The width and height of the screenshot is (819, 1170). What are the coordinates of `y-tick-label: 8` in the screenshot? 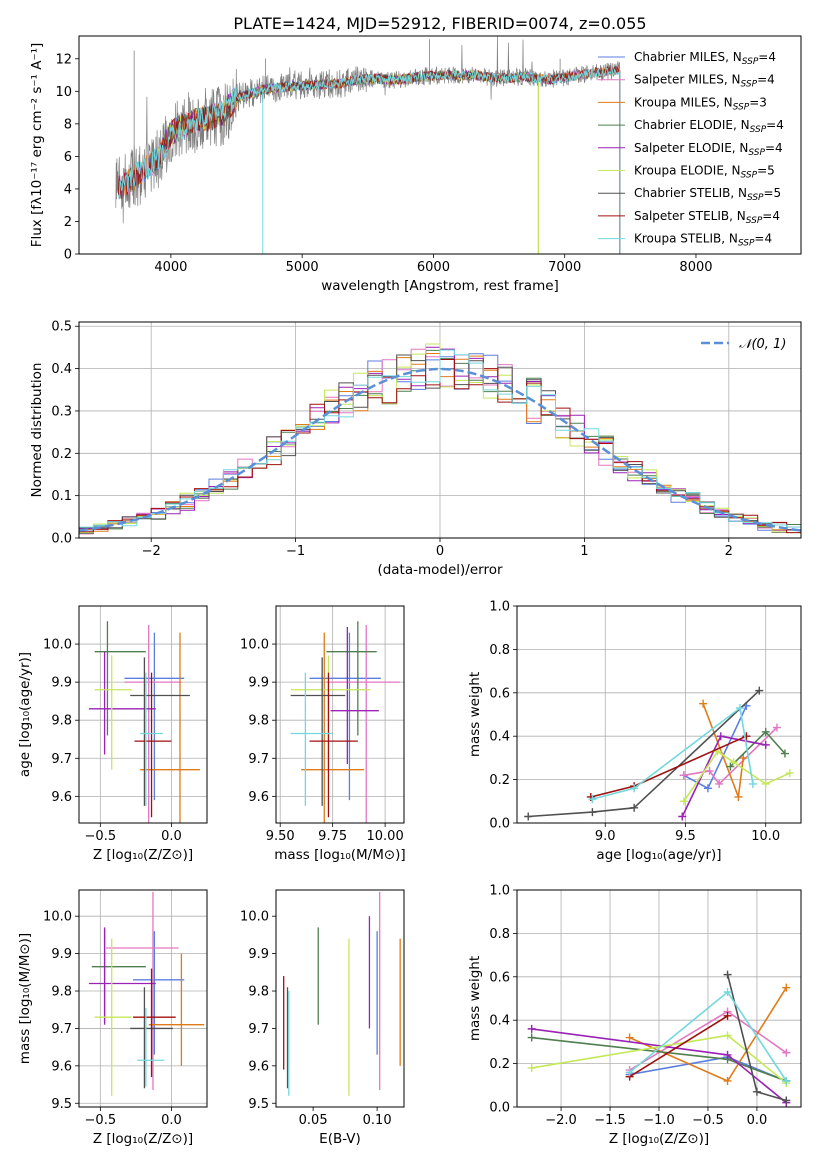 It's located at (68, 124).